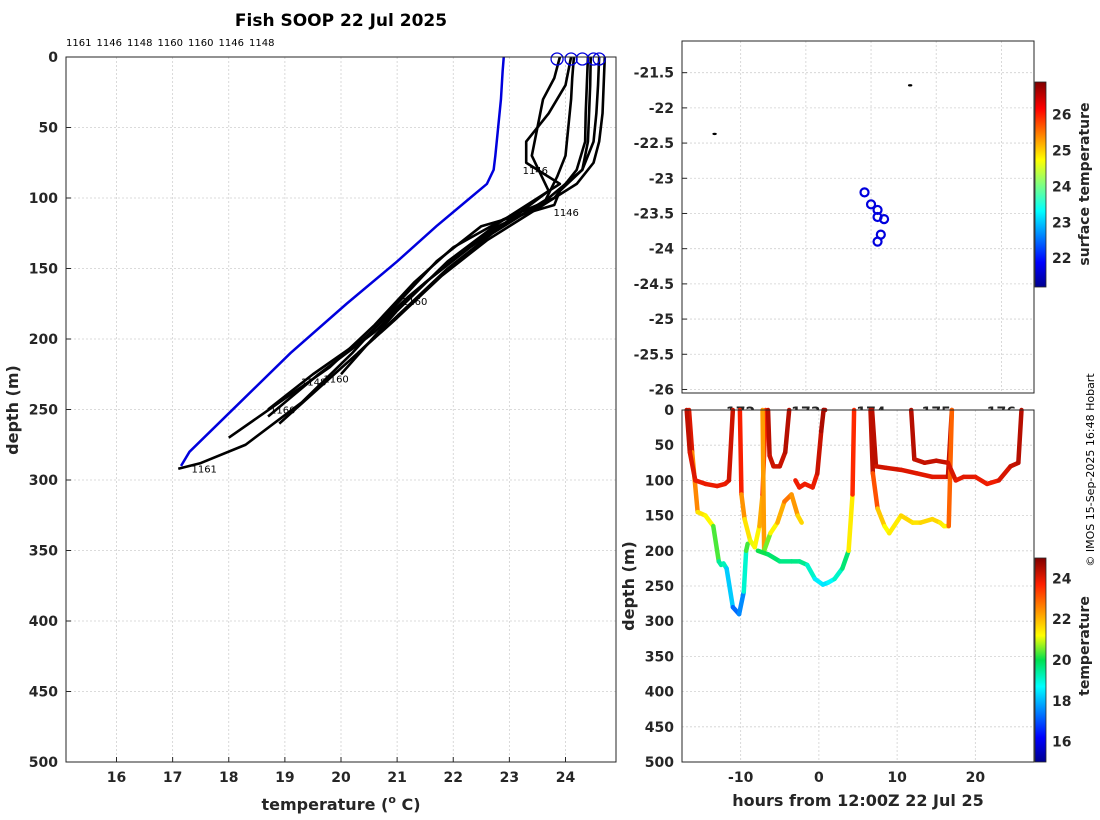  Describe the element at coordinates (43, 199) in the screenshot. I see `profile-y-tick-label: 100` at that location.